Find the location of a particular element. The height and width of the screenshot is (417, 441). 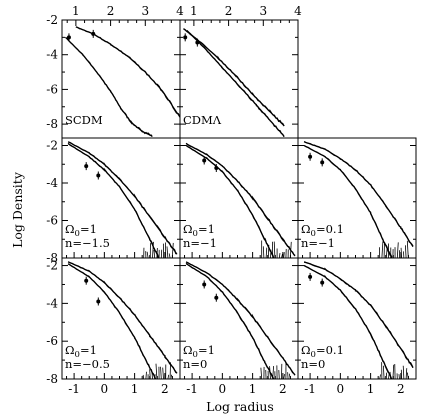

panel-label-n: n=−1.5 is located at coordinates (87, 243).